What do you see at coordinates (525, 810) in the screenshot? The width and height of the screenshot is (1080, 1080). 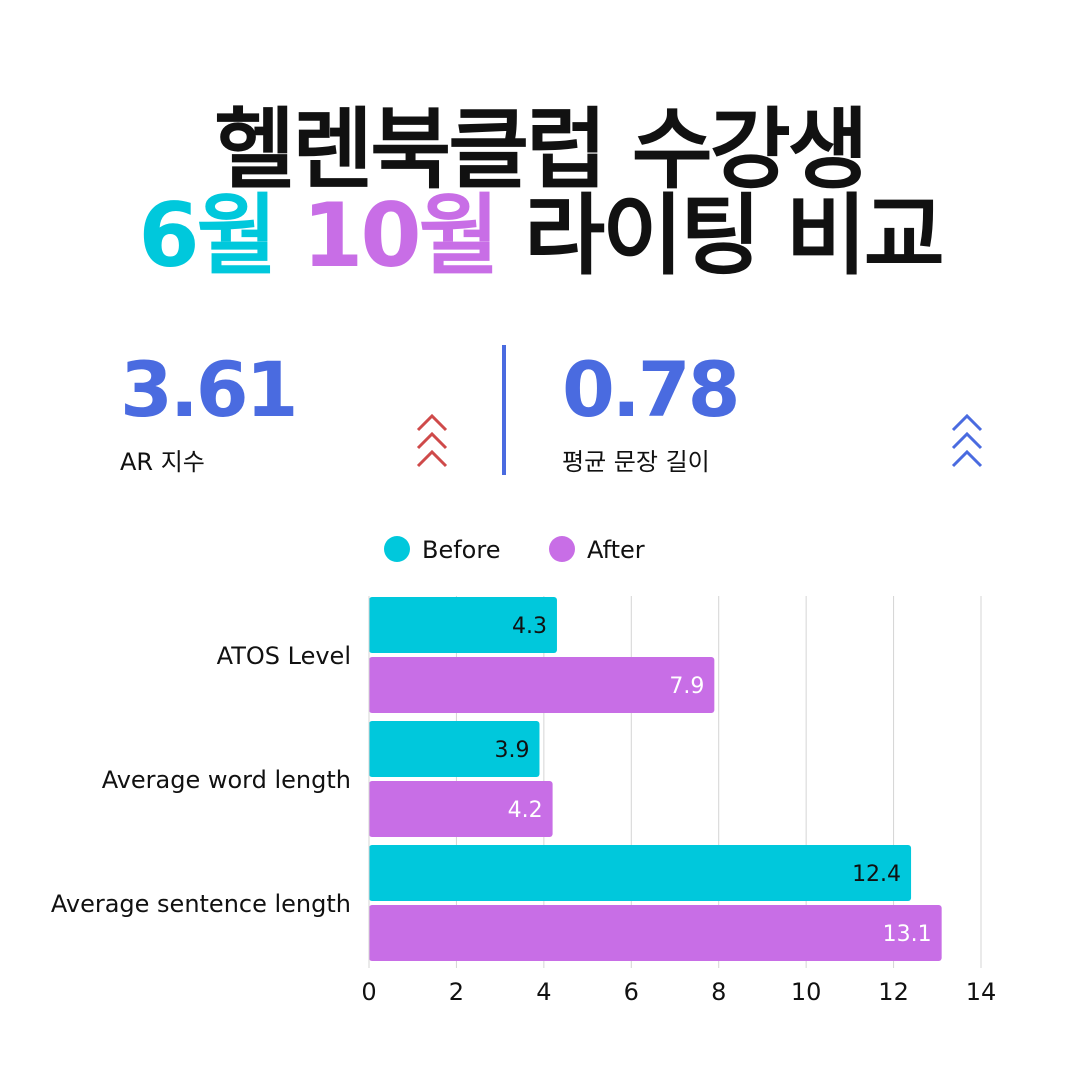 I see `bar-data-label: 4.2` at bounding box center [525, 810].